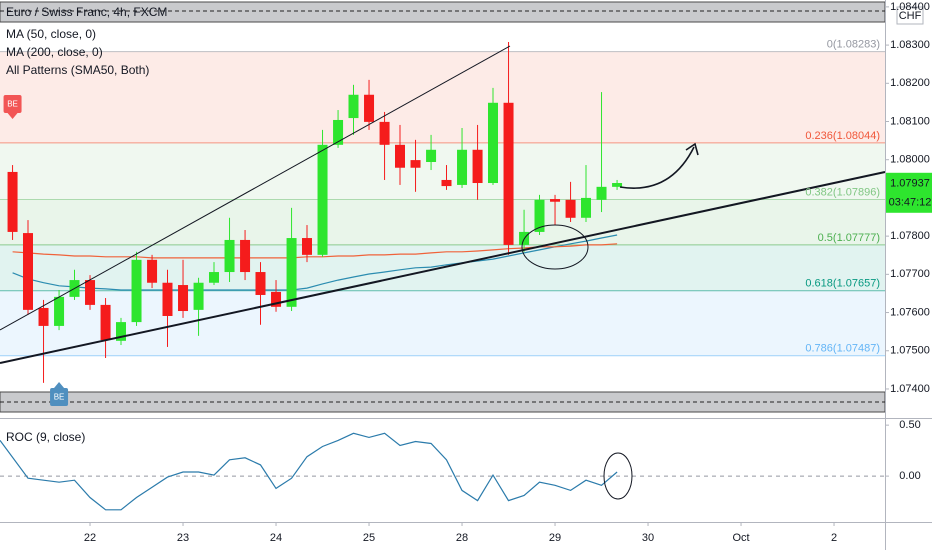 This screenshot has height=550, width=932. Describe the element at coordinates (462, 538) in the screenshot. I see `x-tick-label: 28` at that location.